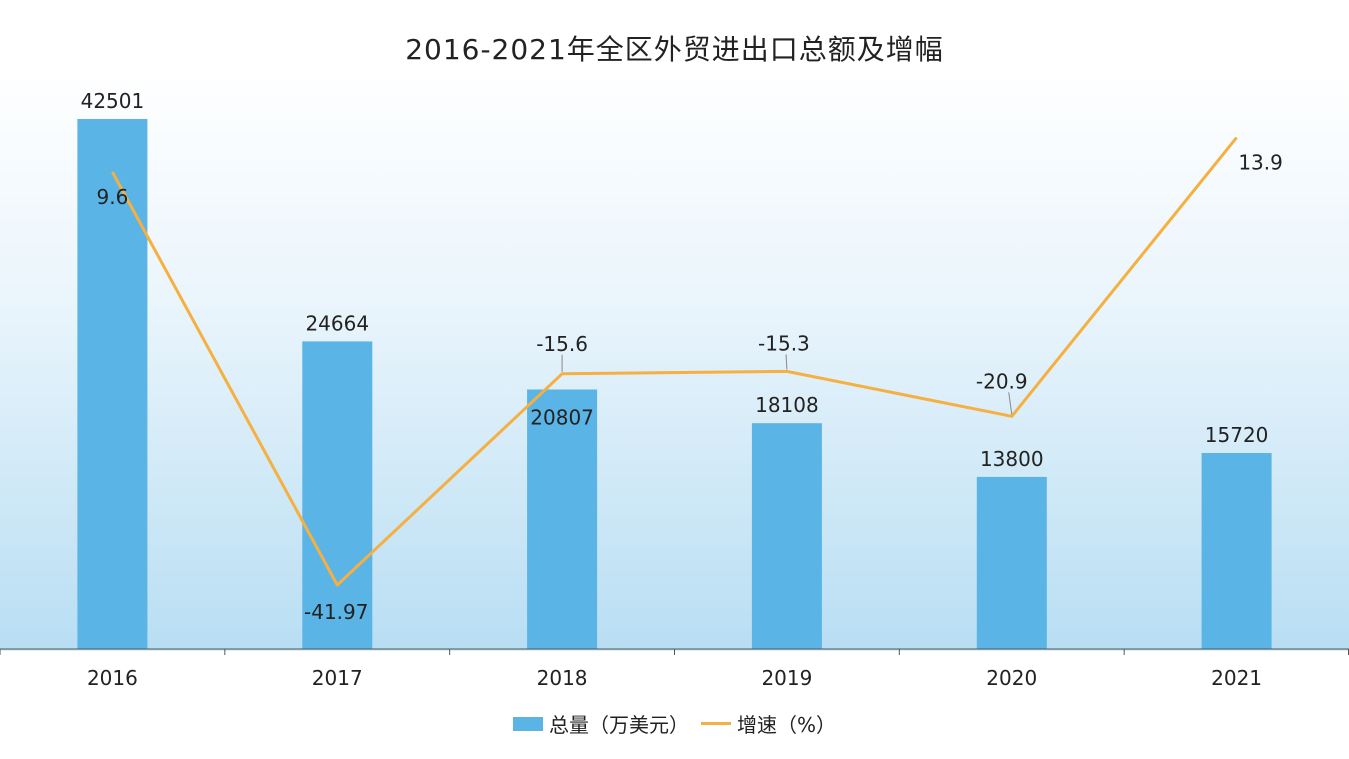 This screenshot has height=759, width=1349. Describe the element at coordinates (1010, 403) in the screenshot. I see `growth-label-leader-2020` at that location.